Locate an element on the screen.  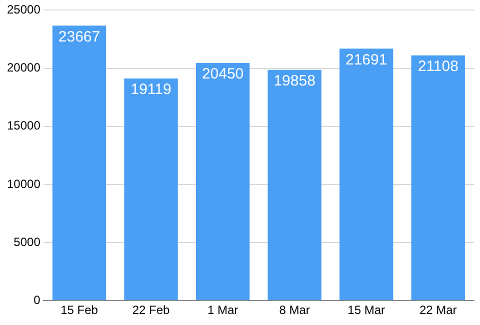
x-tick-label: 1 Mar is located at coordinates (222, 310).